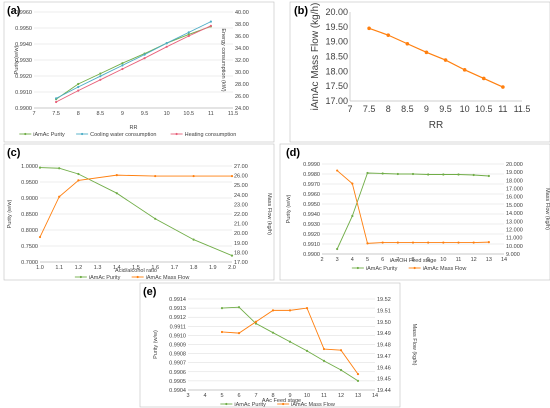 Image resolution: width=550 pixels, height=408 pixels. I want to click on x-tick-label: 4, so click(204, 396).